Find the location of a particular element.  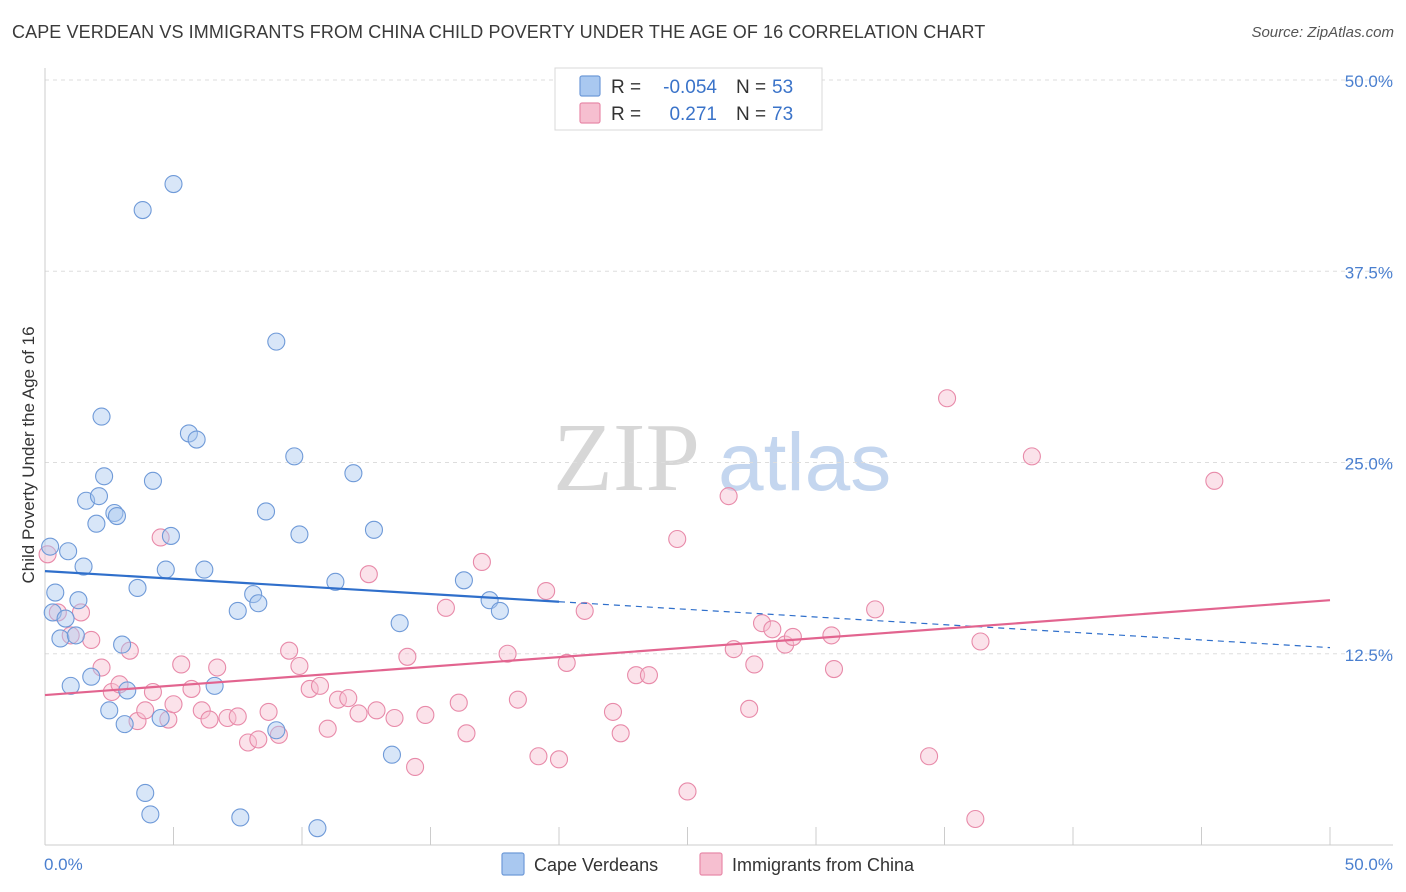

y-tick-labels: 12.5% 25.0% 37.5% 50.0% is located at coordinates (1369, 368).